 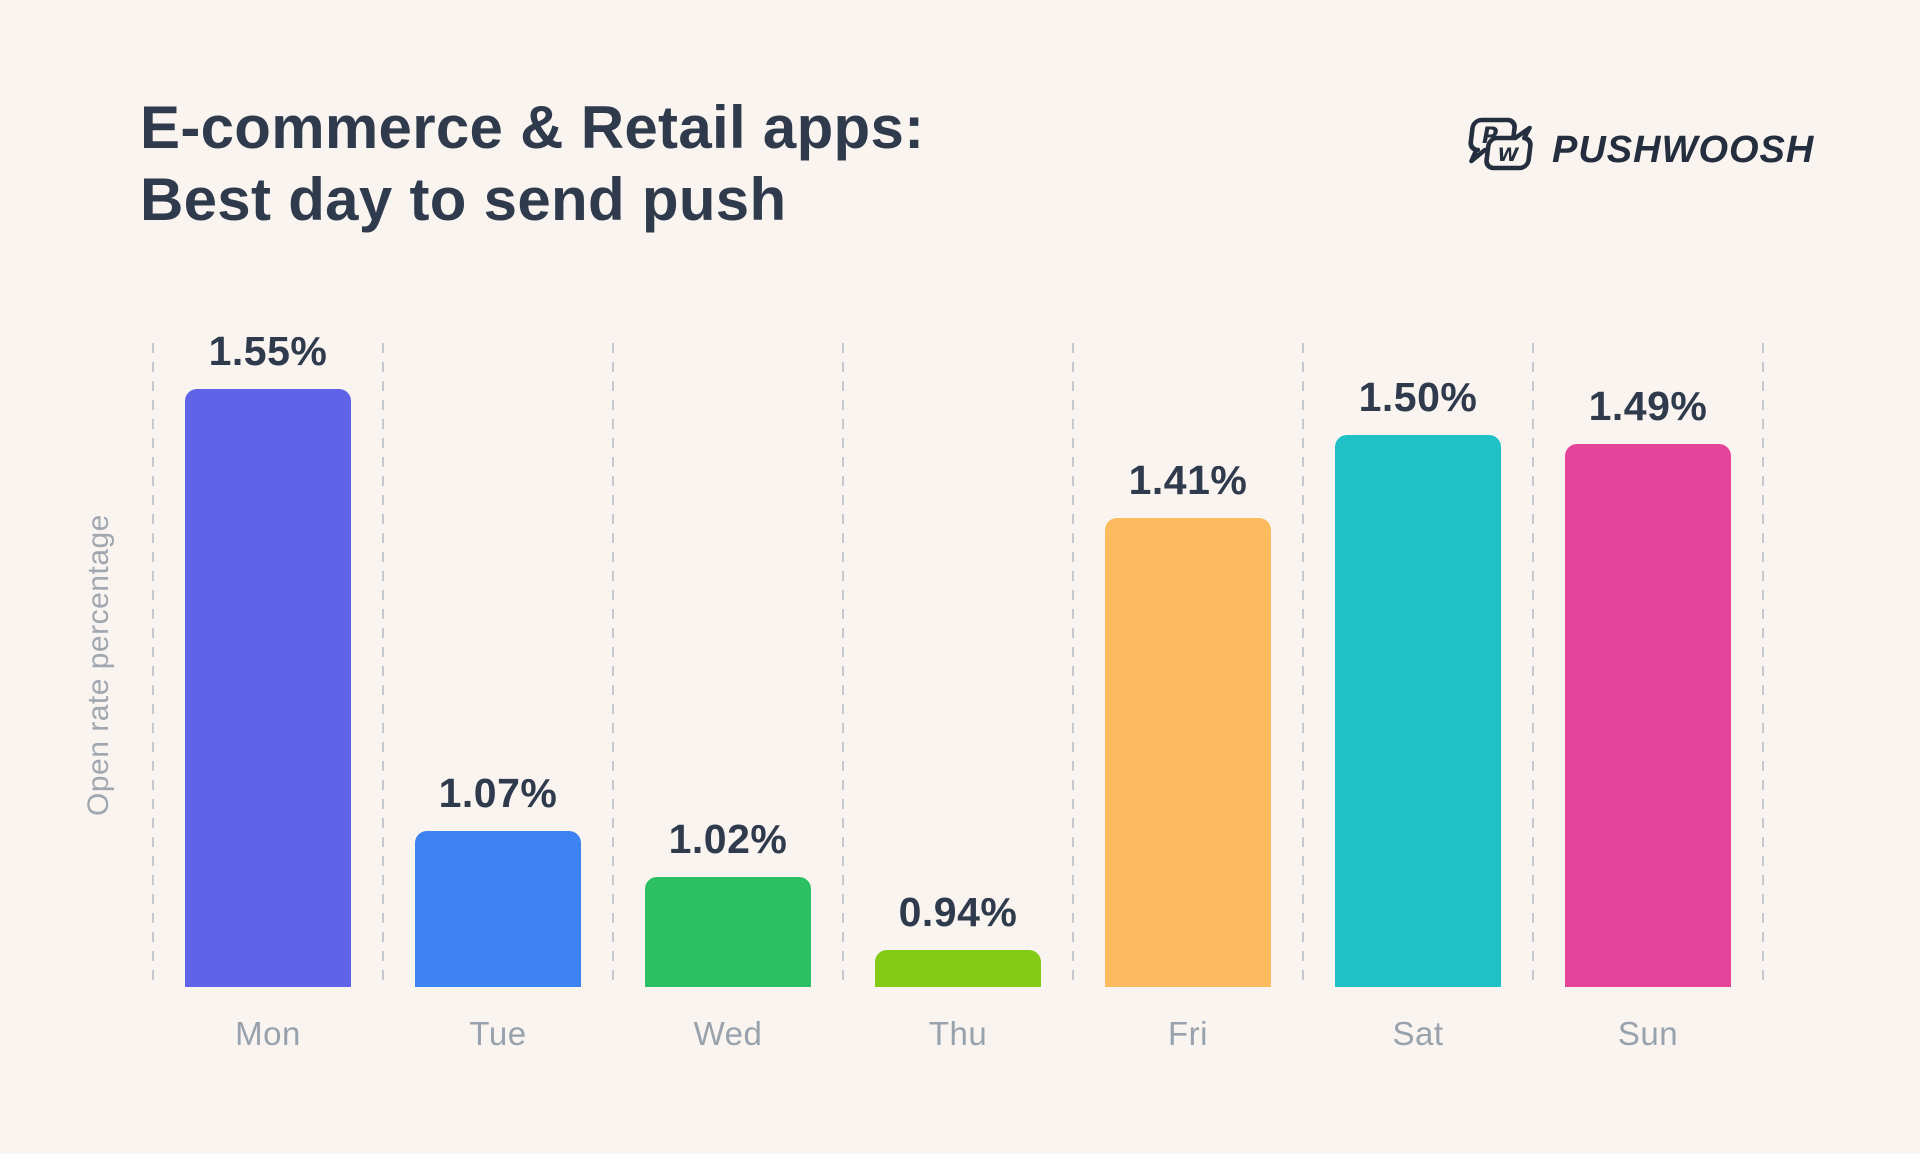 I want to click on bar-column: 1.49% Sun, so click(x=1647, y=697).